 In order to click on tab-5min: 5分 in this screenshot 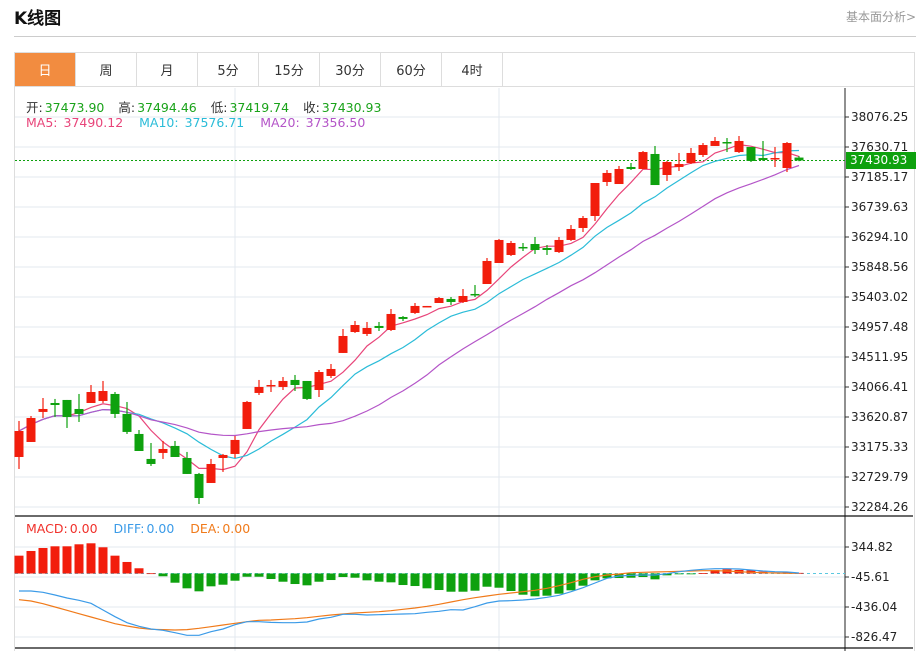, I will do `click(228, 69)`.